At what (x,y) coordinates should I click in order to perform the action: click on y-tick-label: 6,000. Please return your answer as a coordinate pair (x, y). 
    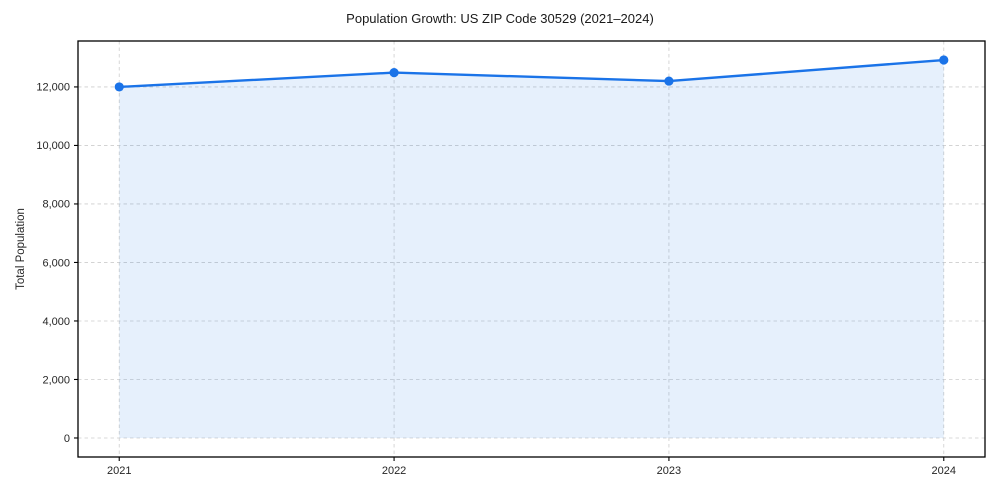
    Looking at the image, I should click on (56, 263).